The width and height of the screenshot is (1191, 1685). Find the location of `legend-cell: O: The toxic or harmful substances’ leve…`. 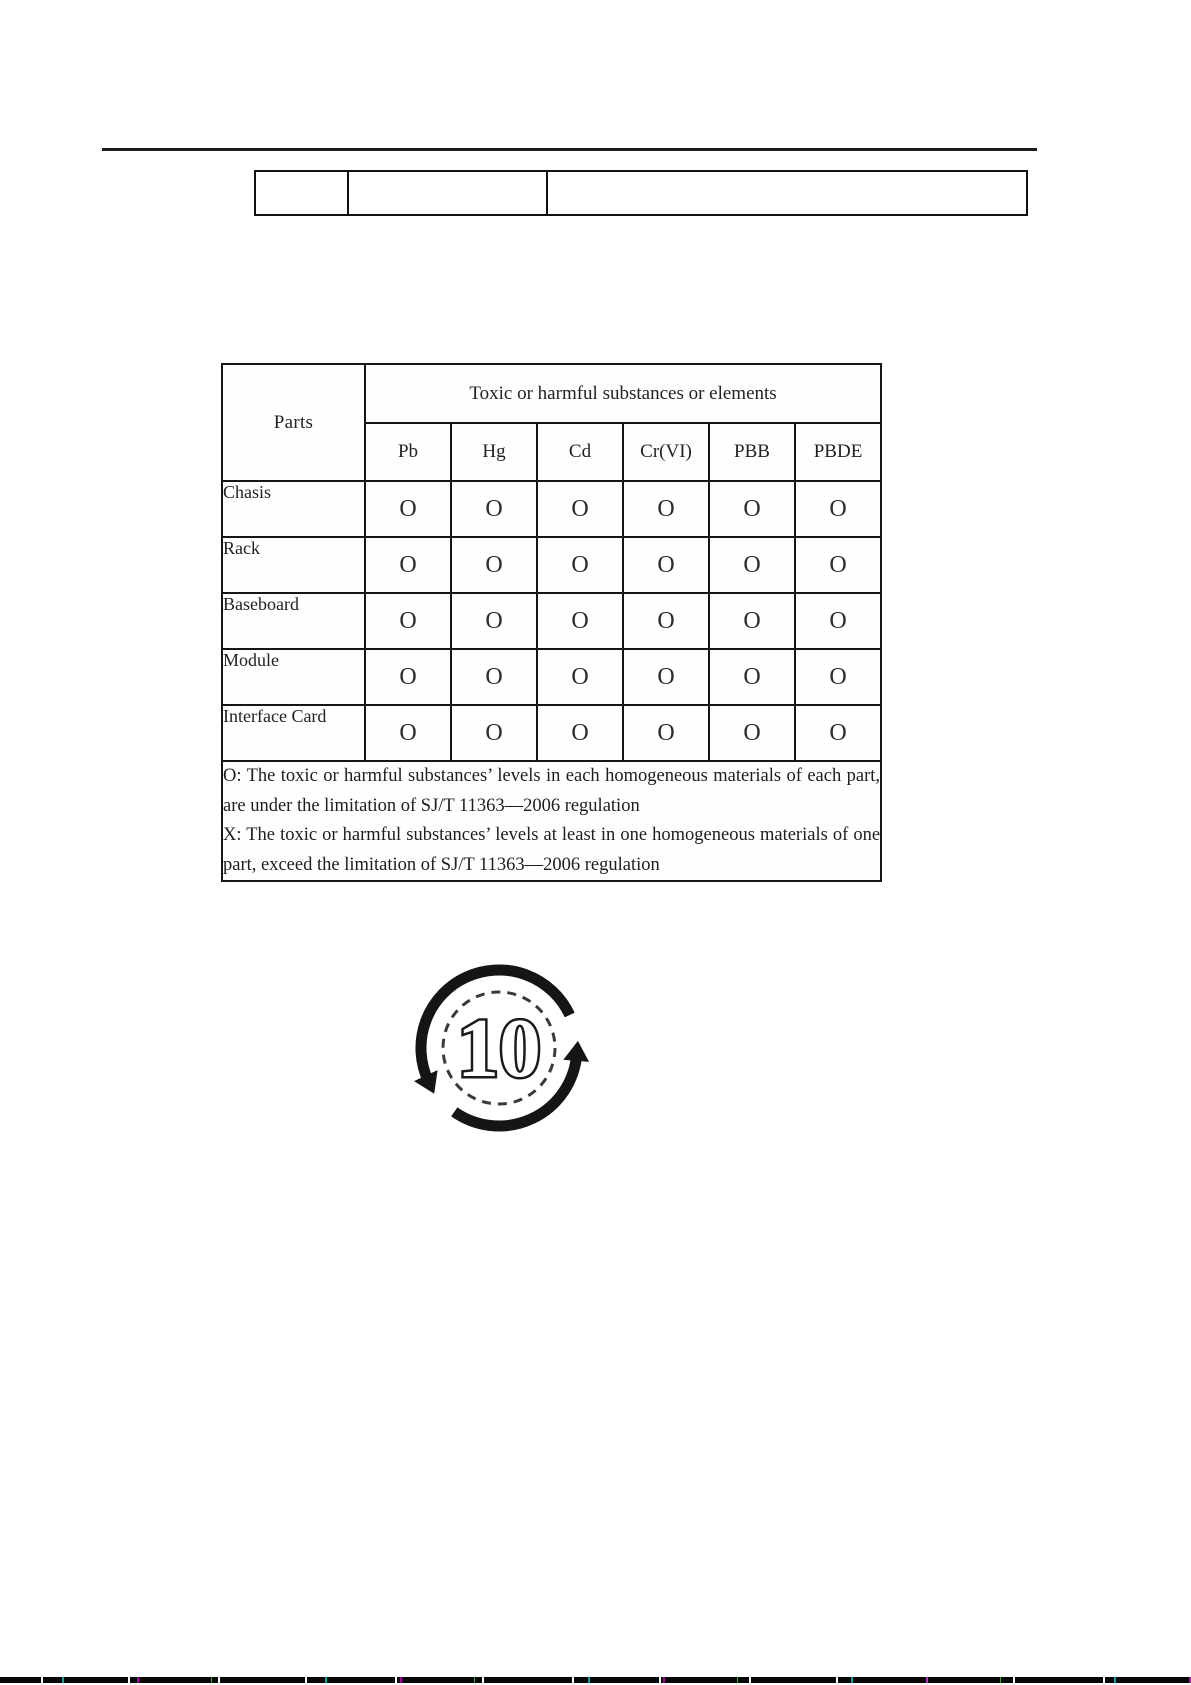

legend-cell: O: The toxic or harmful substances’ leve… is located at coordinates (551, 821).